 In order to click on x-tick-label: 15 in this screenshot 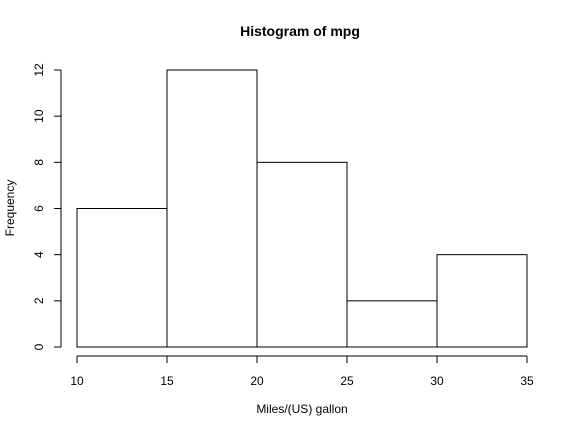, I will do `click(167, 381)`.